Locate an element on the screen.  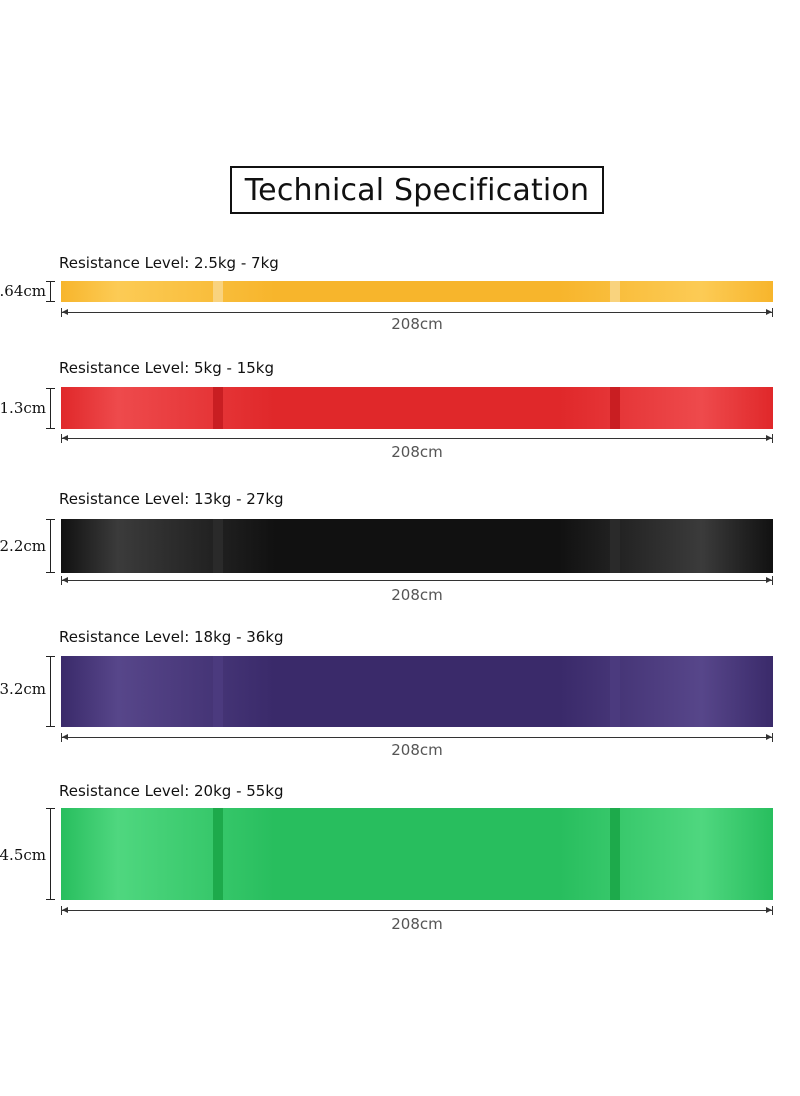
band-width-label: 2.2cm is located at coordinates (23, 546).